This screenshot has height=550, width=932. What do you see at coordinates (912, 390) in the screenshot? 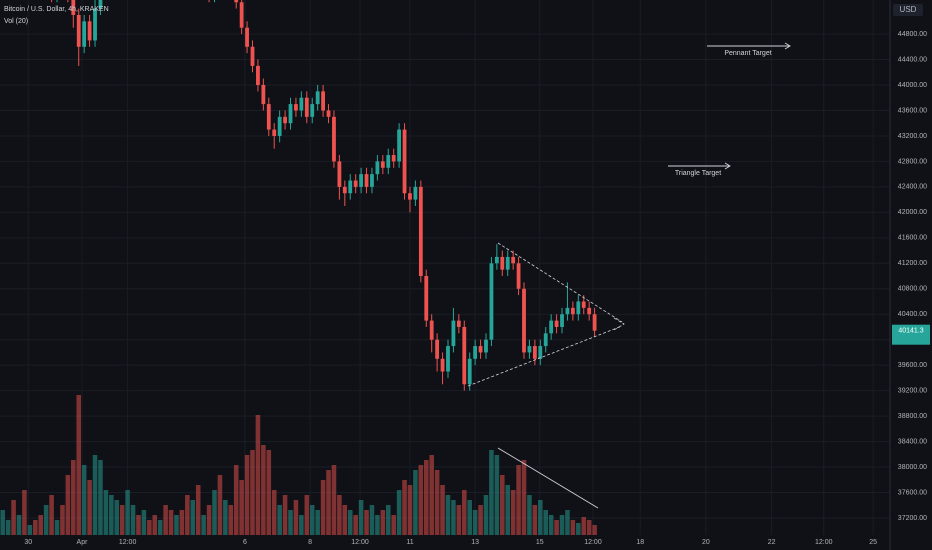
I see `y-tick-label: 39200.00` at bounding box center [912, 390].